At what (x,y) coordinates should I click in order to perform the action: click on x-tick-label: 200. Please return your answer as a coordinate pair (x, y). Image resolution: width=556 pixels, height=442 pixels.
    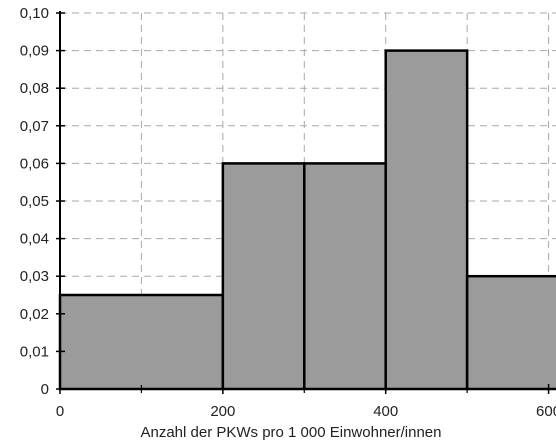
    Looking at the image, I should click on (222, 411).